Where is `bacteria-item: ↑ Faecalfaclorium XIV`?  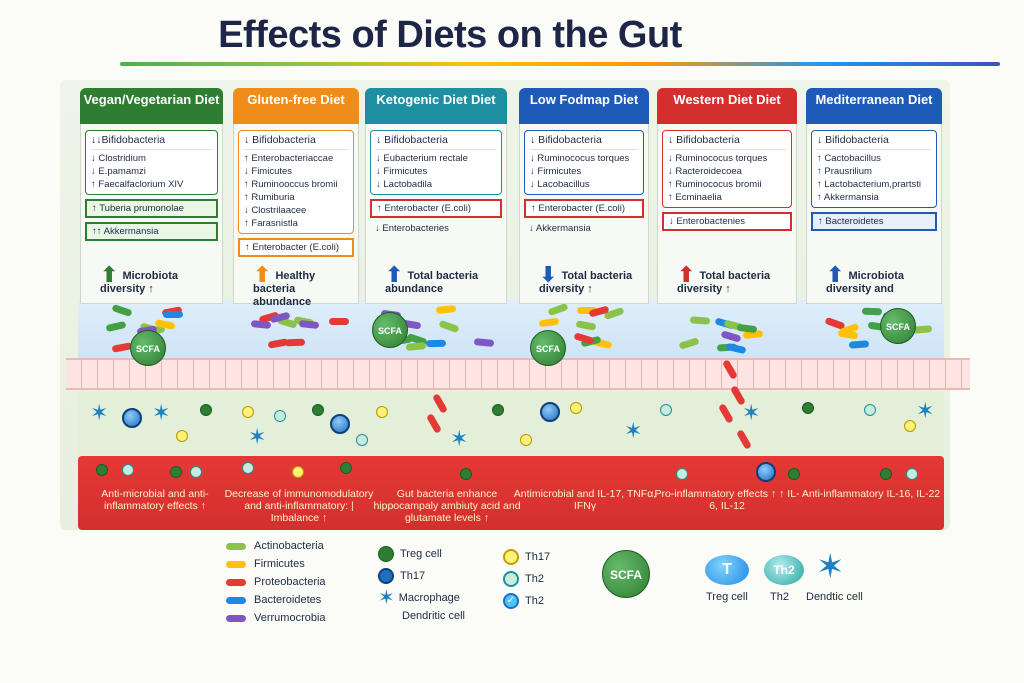 bacteria-item: ↑ Faecalfaclorium XIV is located at coordinates (137, 184).